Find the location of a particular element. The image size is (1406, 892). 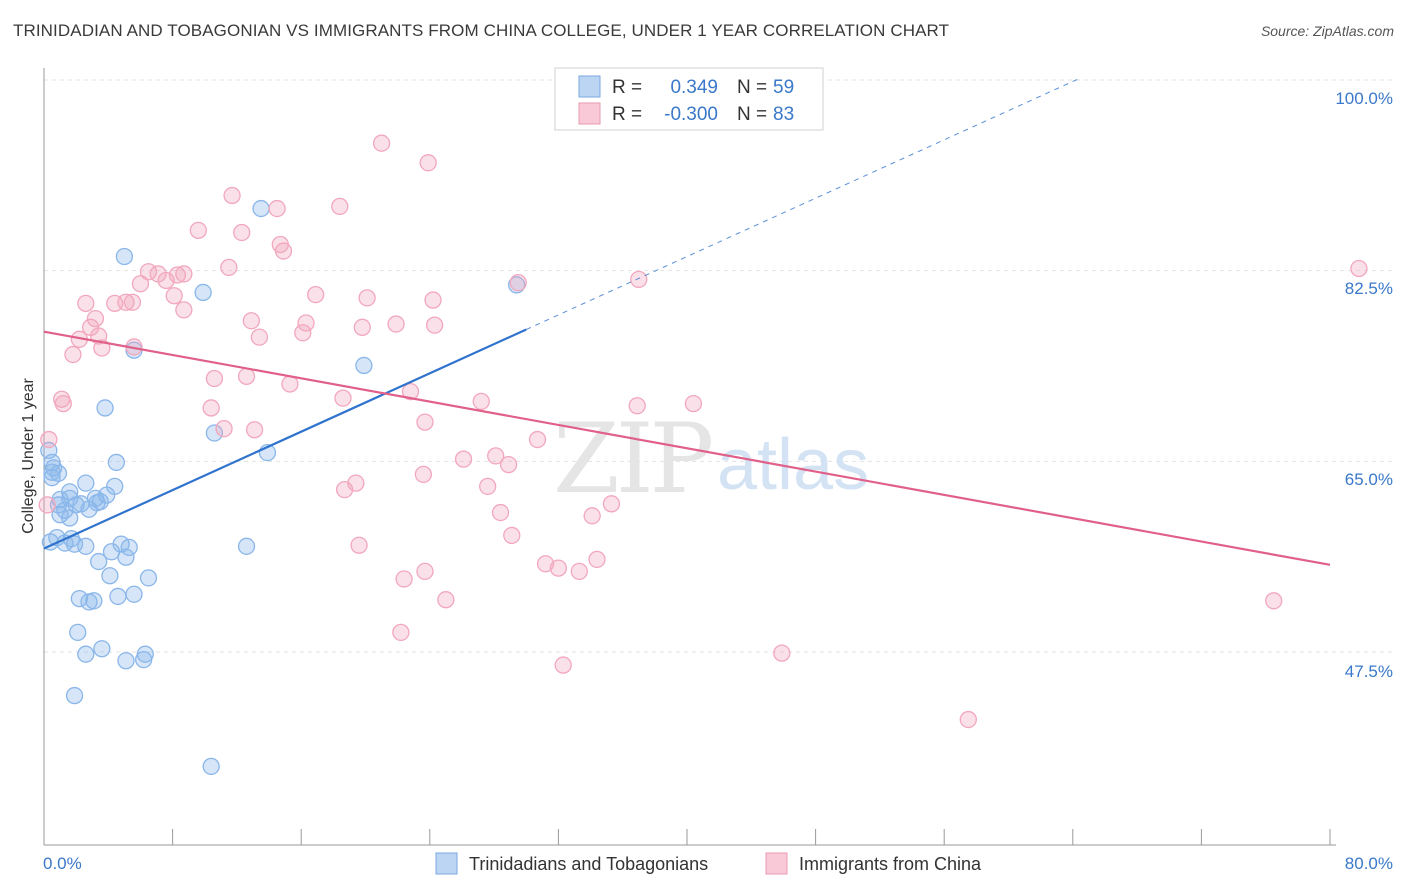

legend-swatch-trinidadians is located at coordinates (589, 86).